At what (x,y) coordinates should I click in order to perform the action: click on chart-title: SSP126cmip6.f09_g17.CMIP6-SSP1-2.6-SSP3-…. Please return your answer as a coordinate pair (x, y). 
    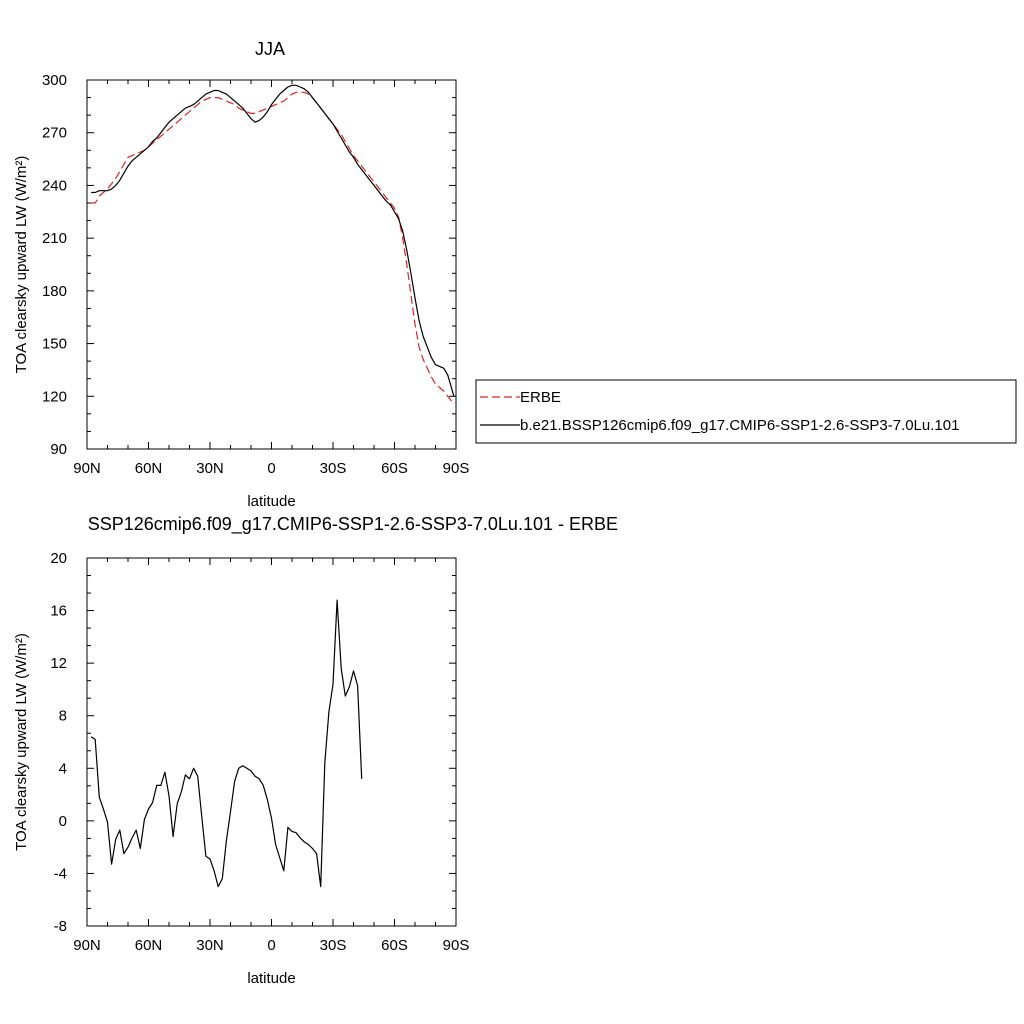
    Looking at the image, I should click on (353, 524).